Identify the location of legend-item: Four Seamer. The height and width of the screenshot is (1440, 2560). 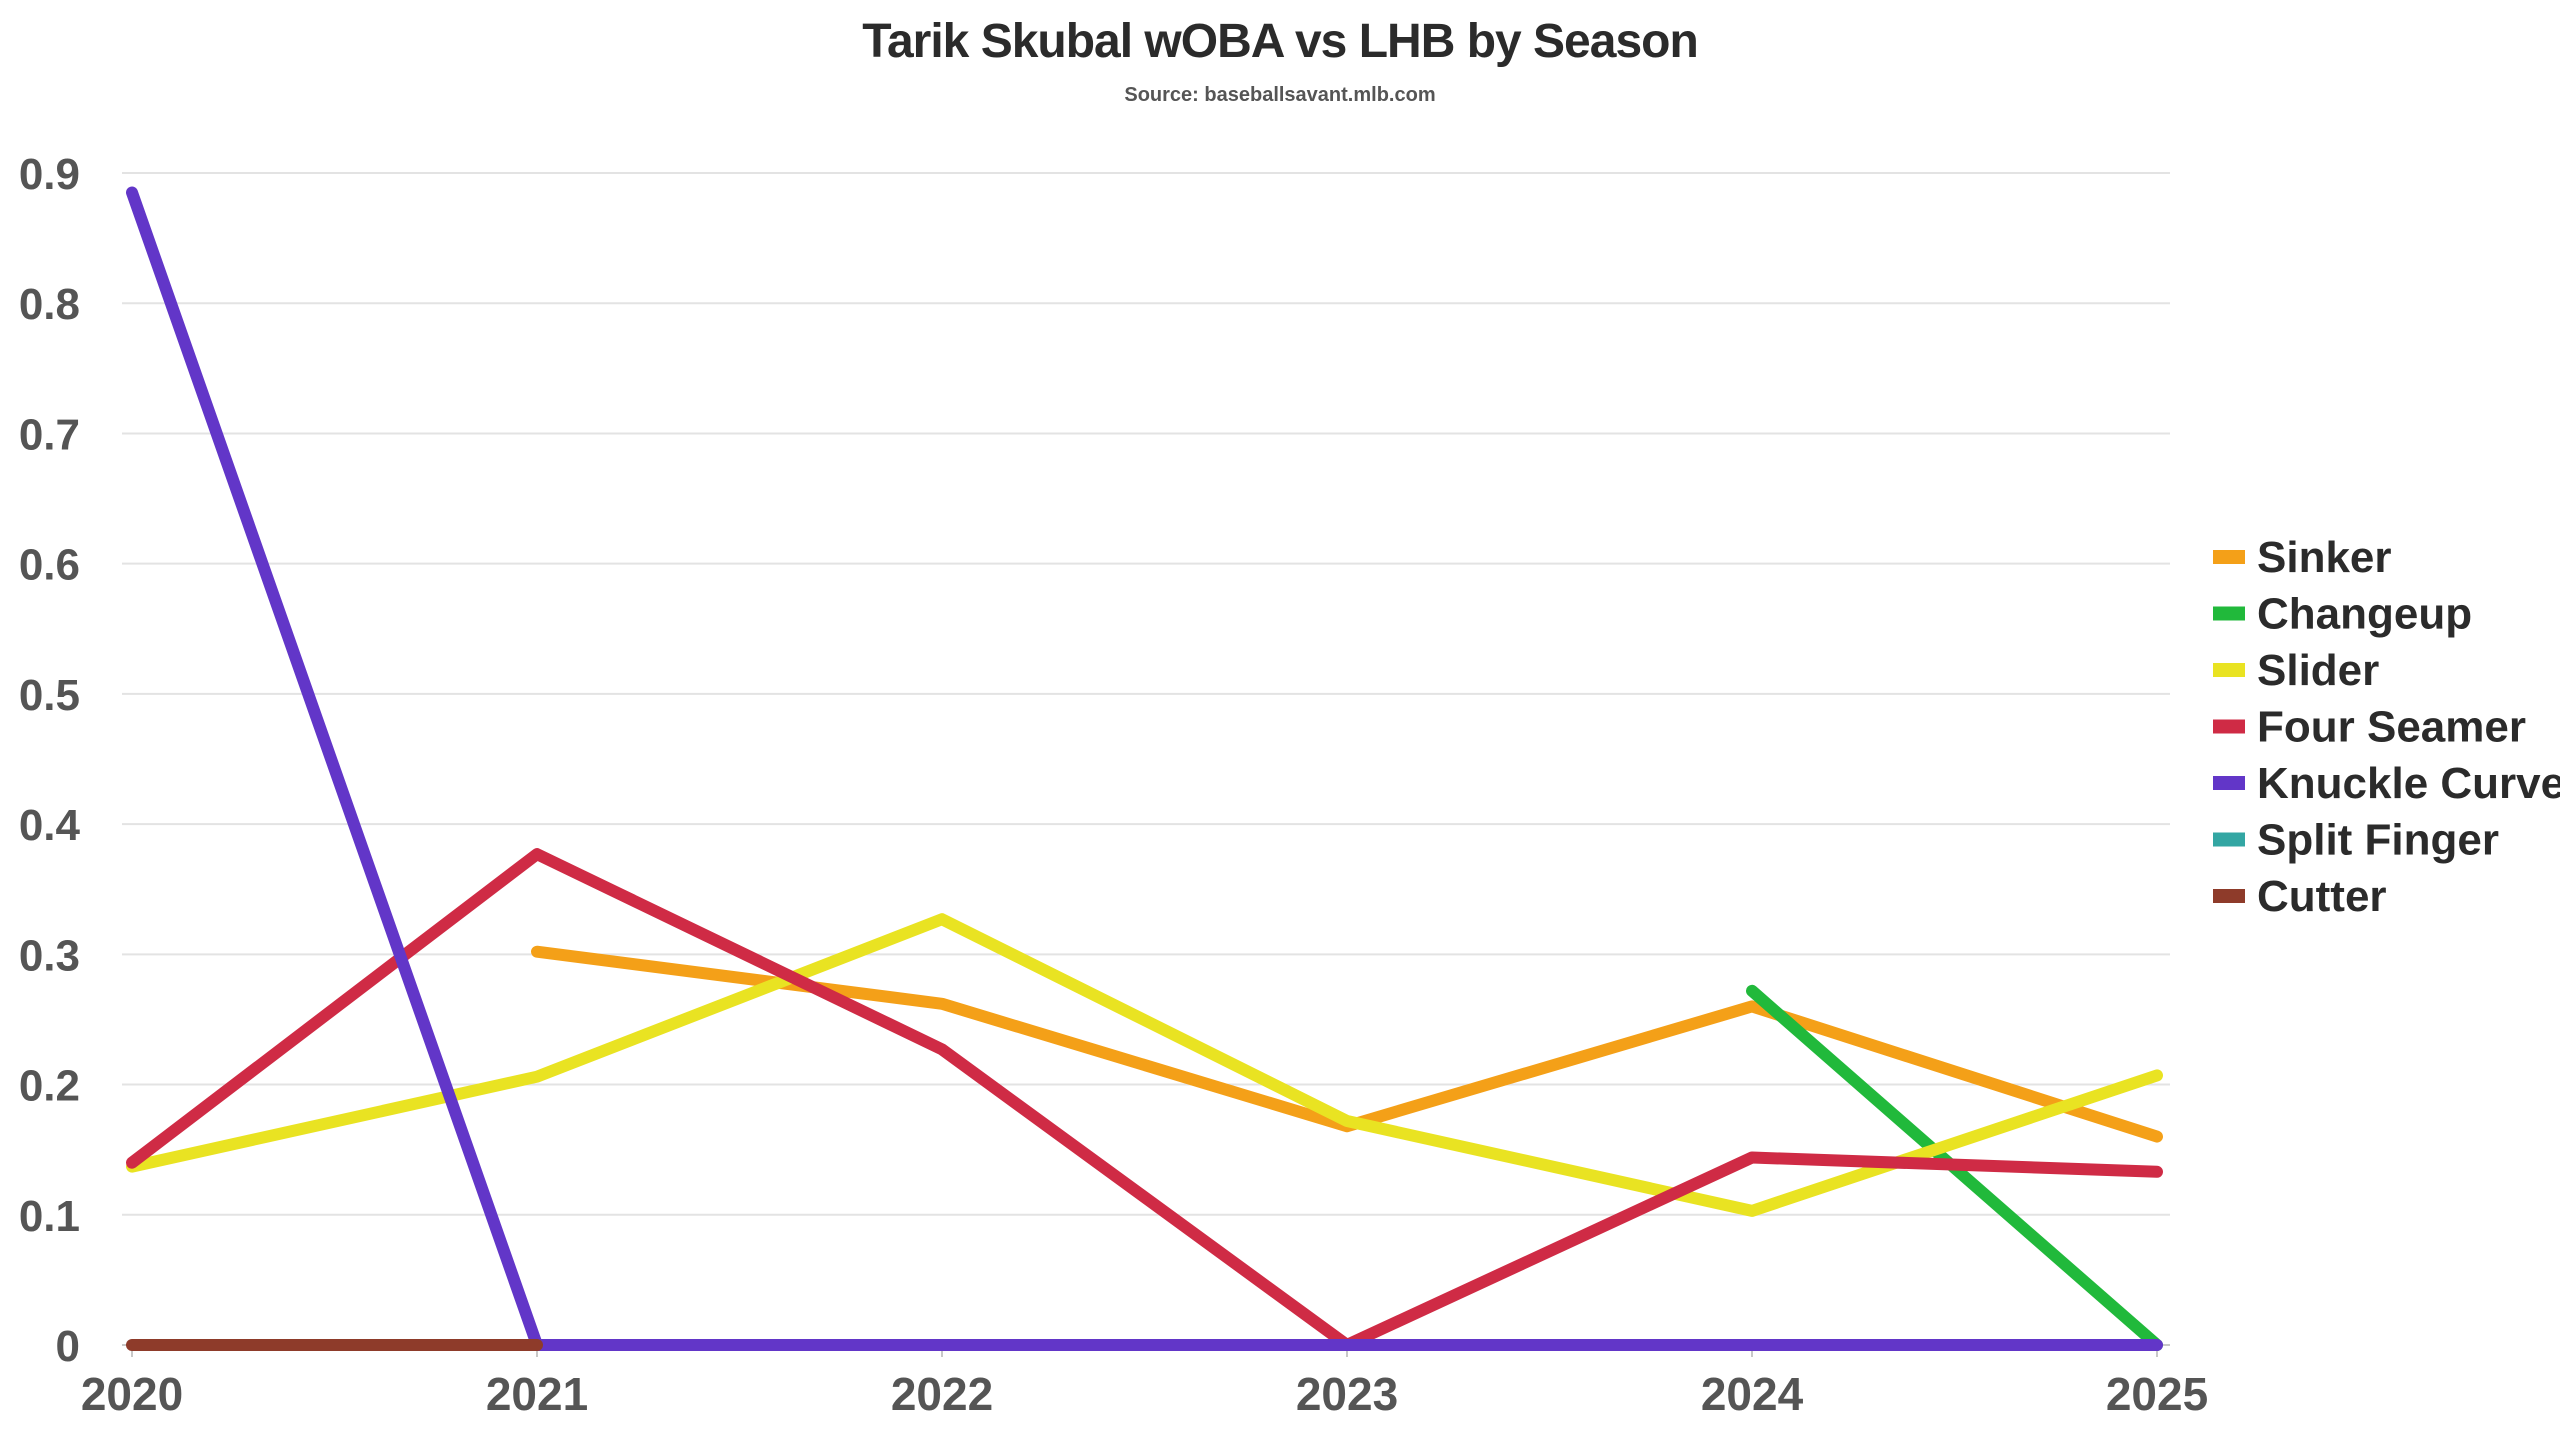
(2369, 727).